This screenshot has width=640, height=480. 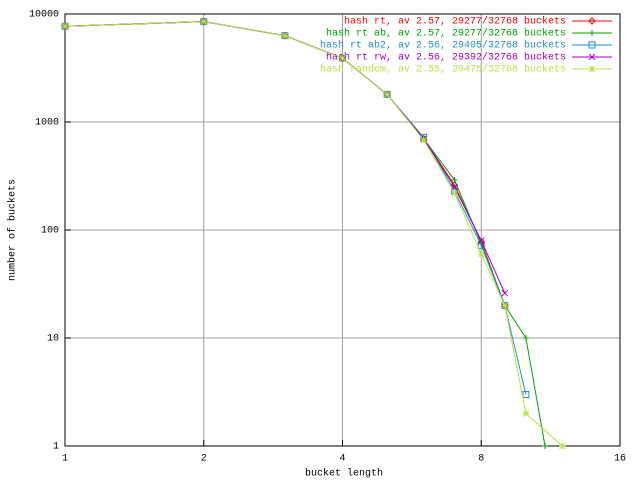 What do you see at coordinates (56, 447) in the screenshot?
I see `y-tick-label: 1` at bounding box center [56, 447].